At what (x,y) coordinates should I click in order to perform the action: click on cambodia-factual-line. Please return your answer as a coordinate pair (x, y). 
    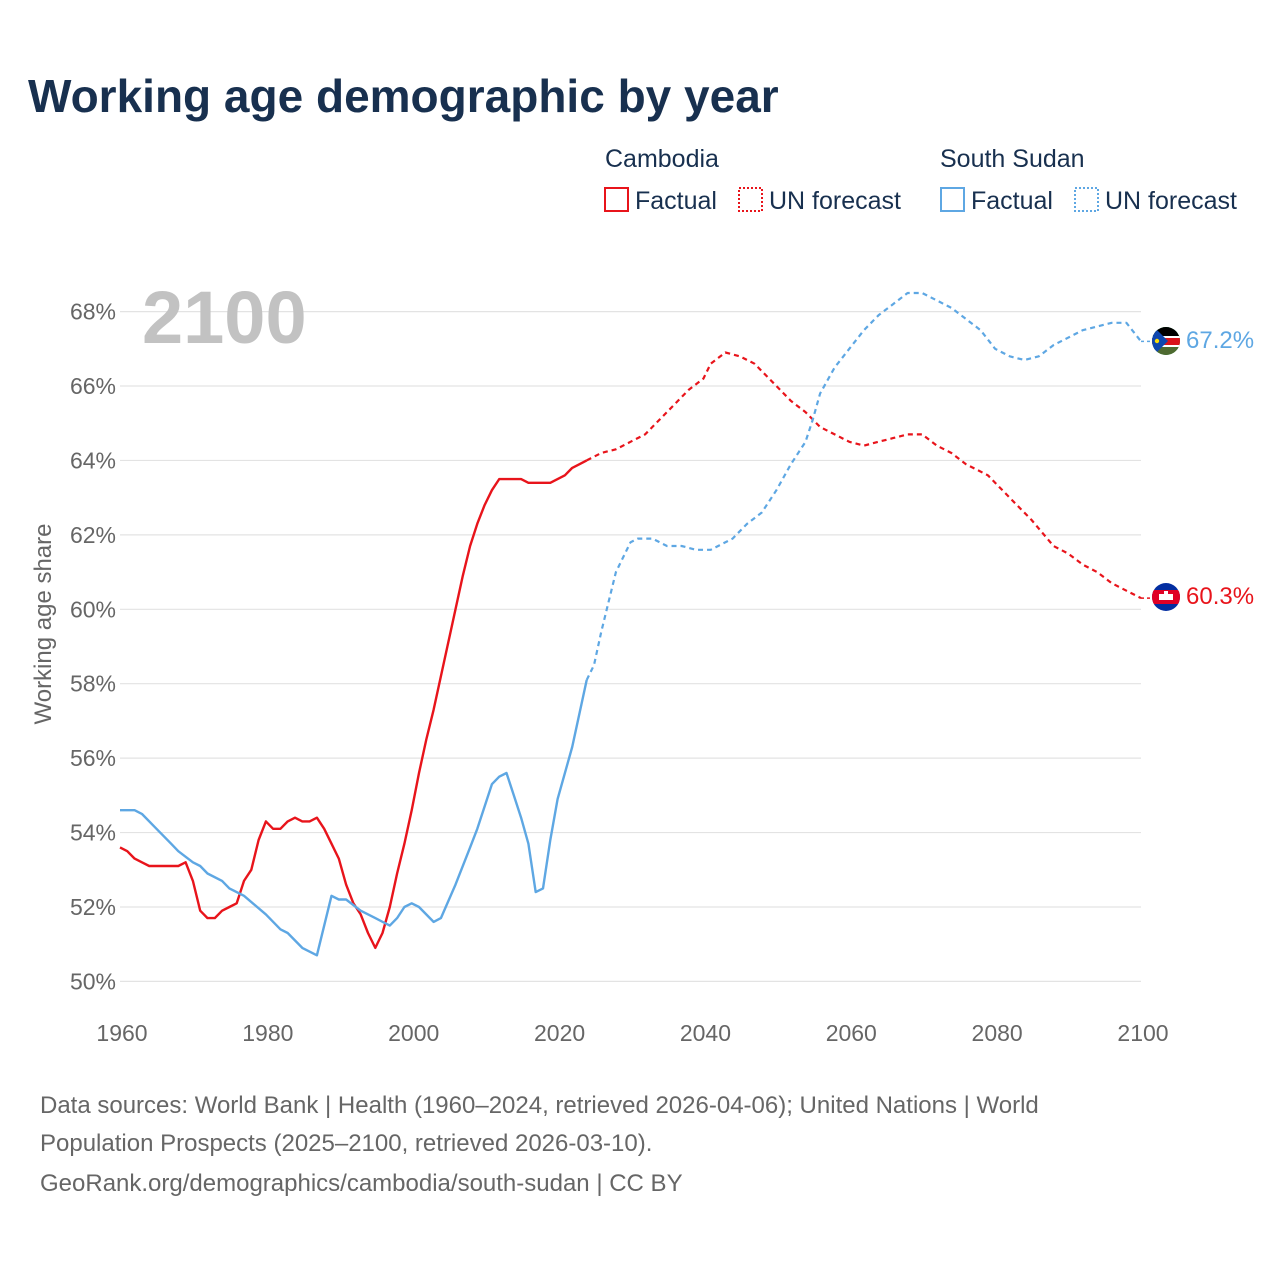
    Looking at the image, I should click on (353, 704).